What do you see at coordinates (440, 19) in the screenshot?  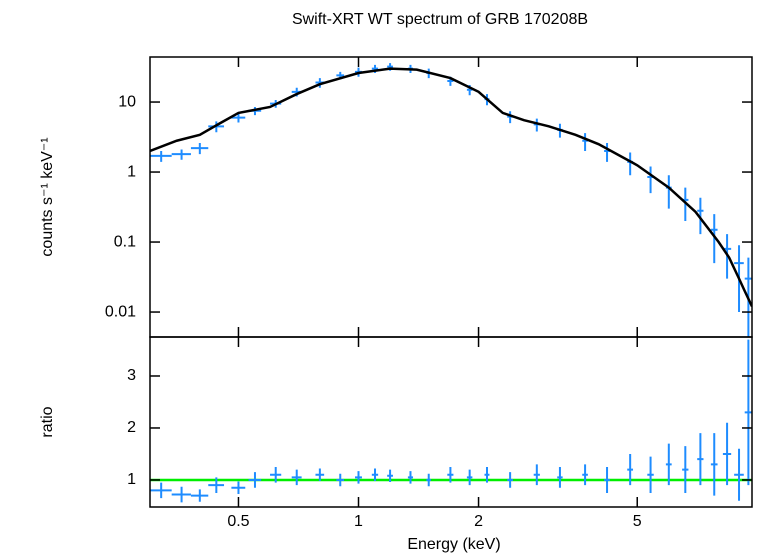 I see `chart-title: Swift-XRT WT spectrum of GRB 170208B` at bounding box center [440, 19].